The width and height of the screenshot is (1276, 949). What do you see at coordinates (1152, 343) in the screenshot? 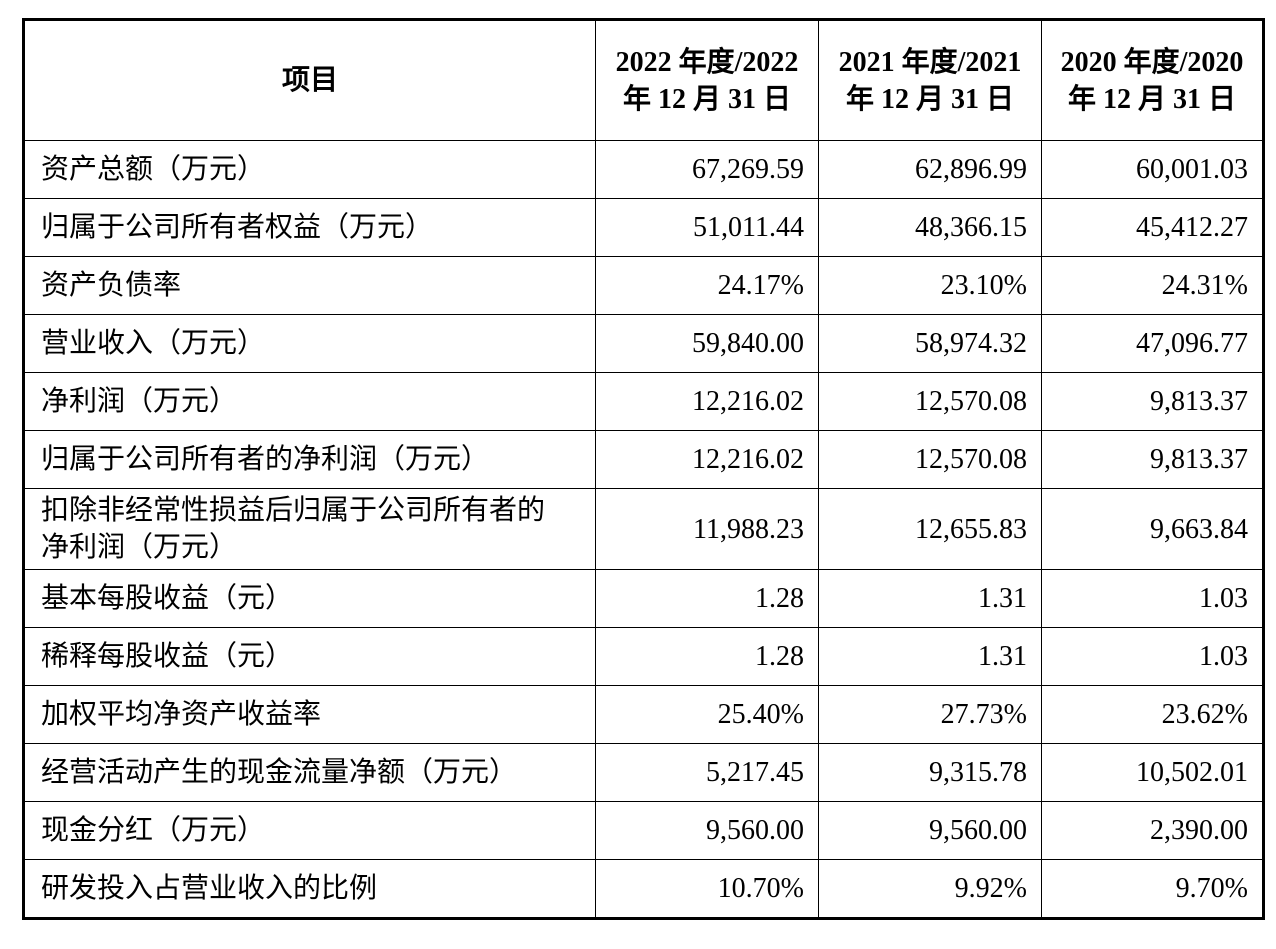
I see `value-cell: 47,096.77` at bounding box center [1152, 343].